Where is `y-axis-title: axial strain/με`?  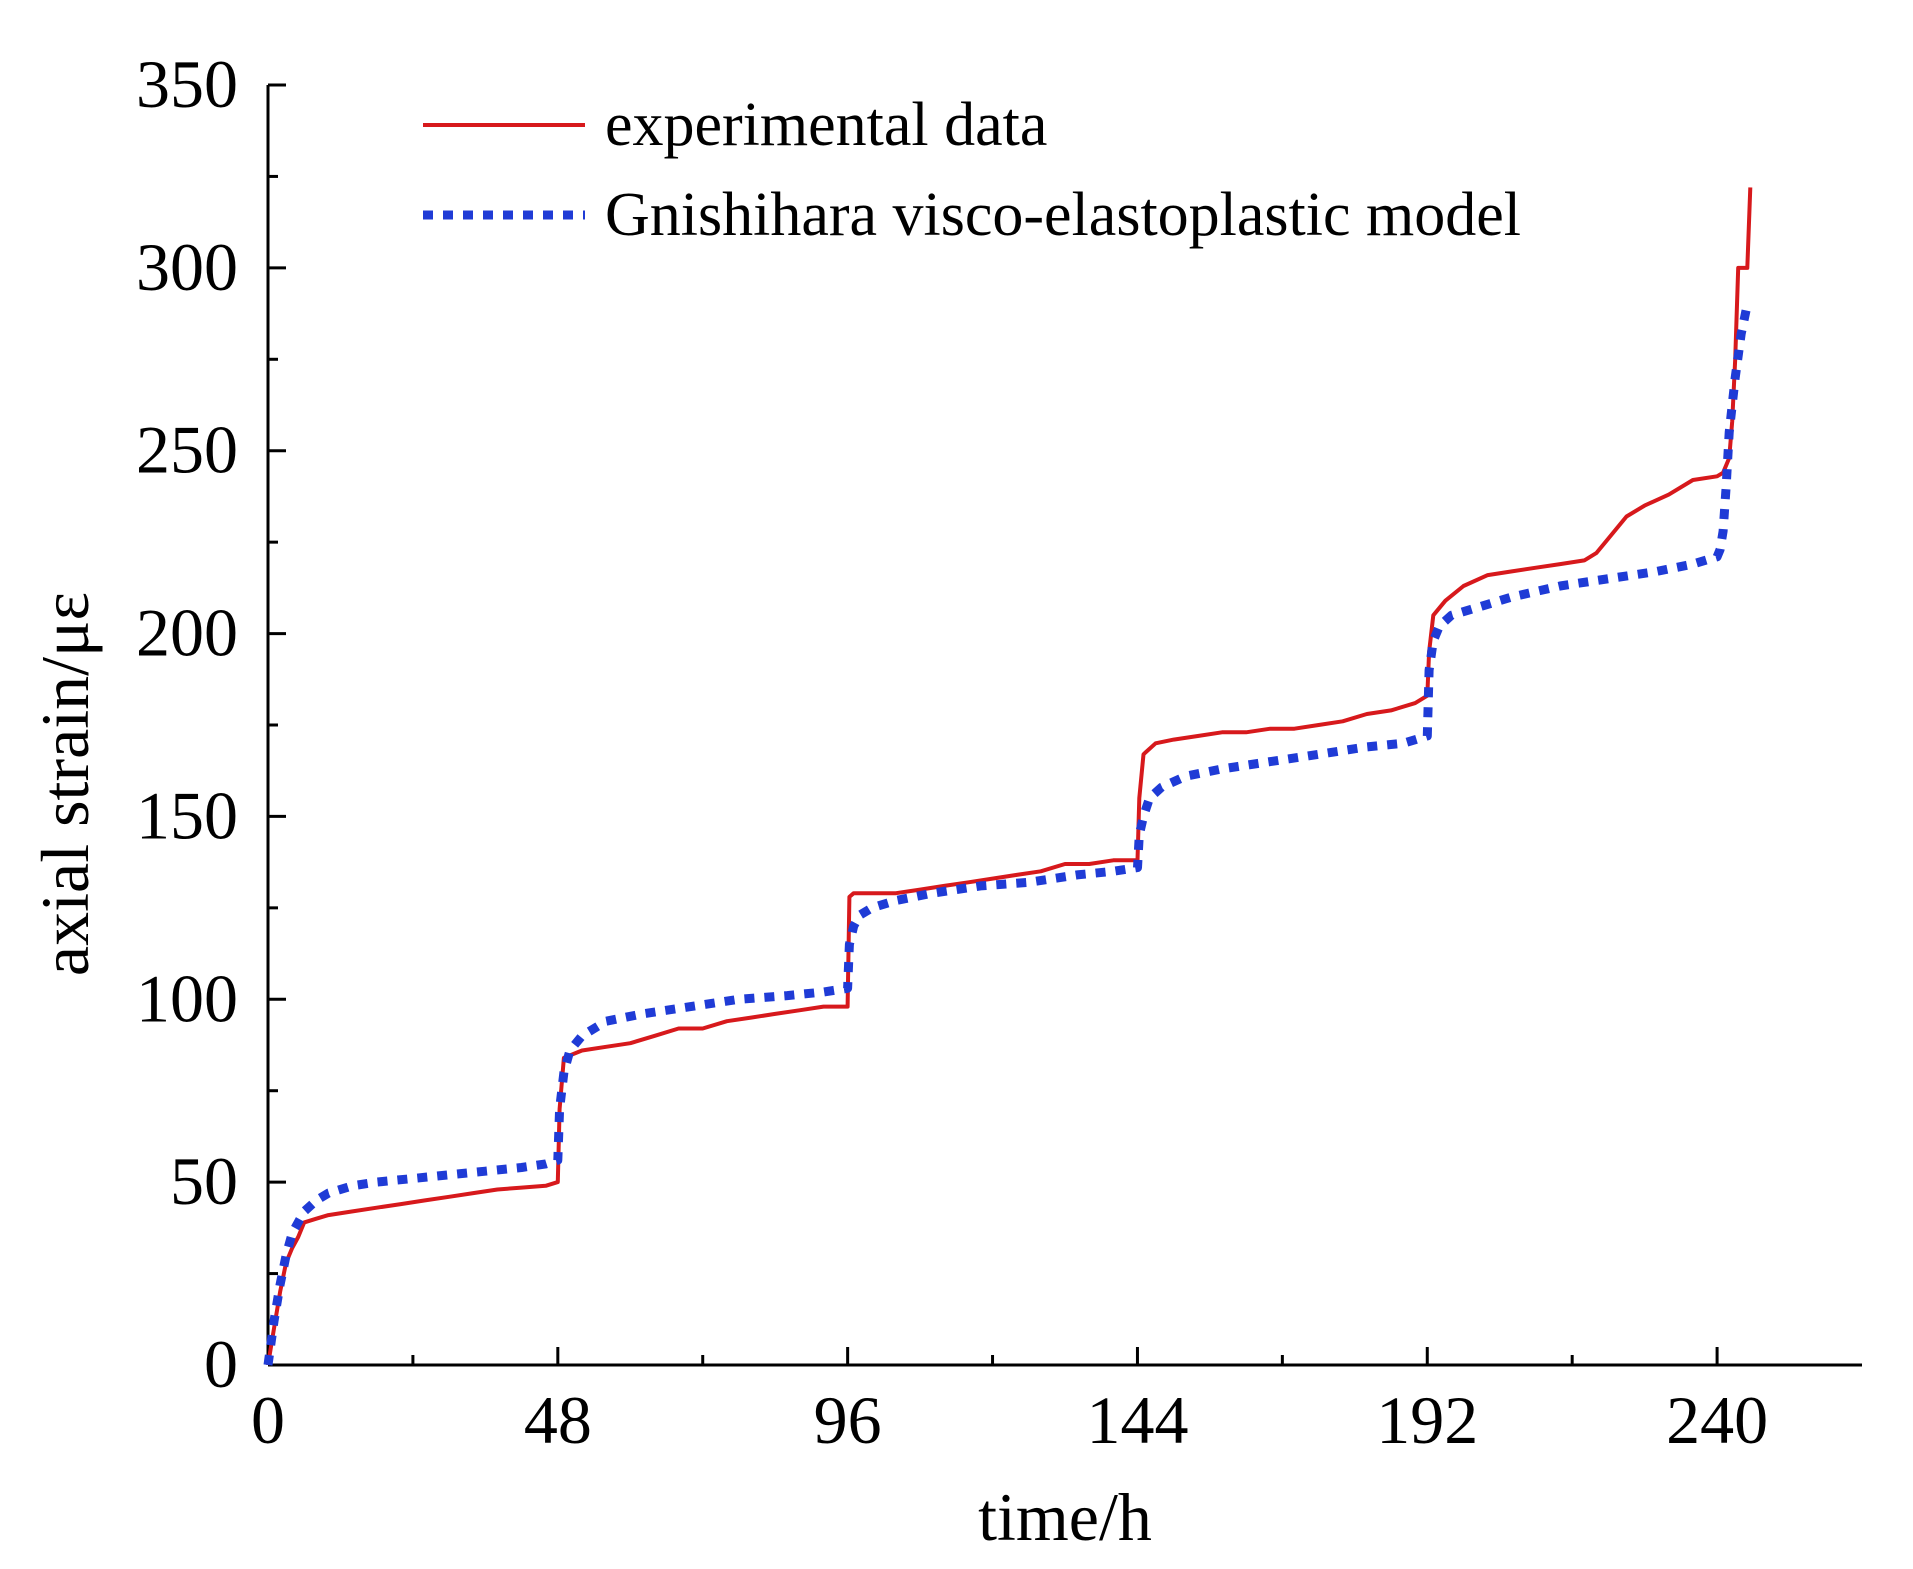 y-axis-title: axial strain/με is located at coordinates (65, 784).